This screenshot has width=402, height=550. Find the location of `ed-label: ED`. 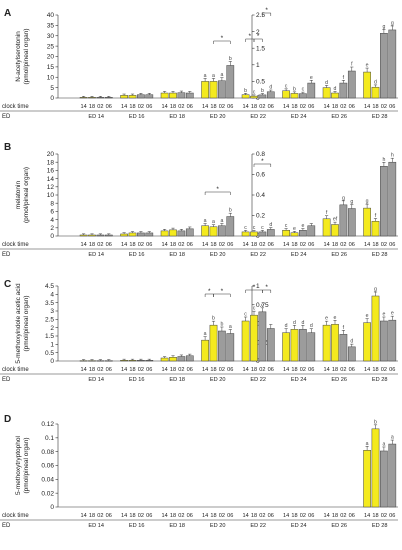

ed-label: ED is located at coordinates (6, 380).